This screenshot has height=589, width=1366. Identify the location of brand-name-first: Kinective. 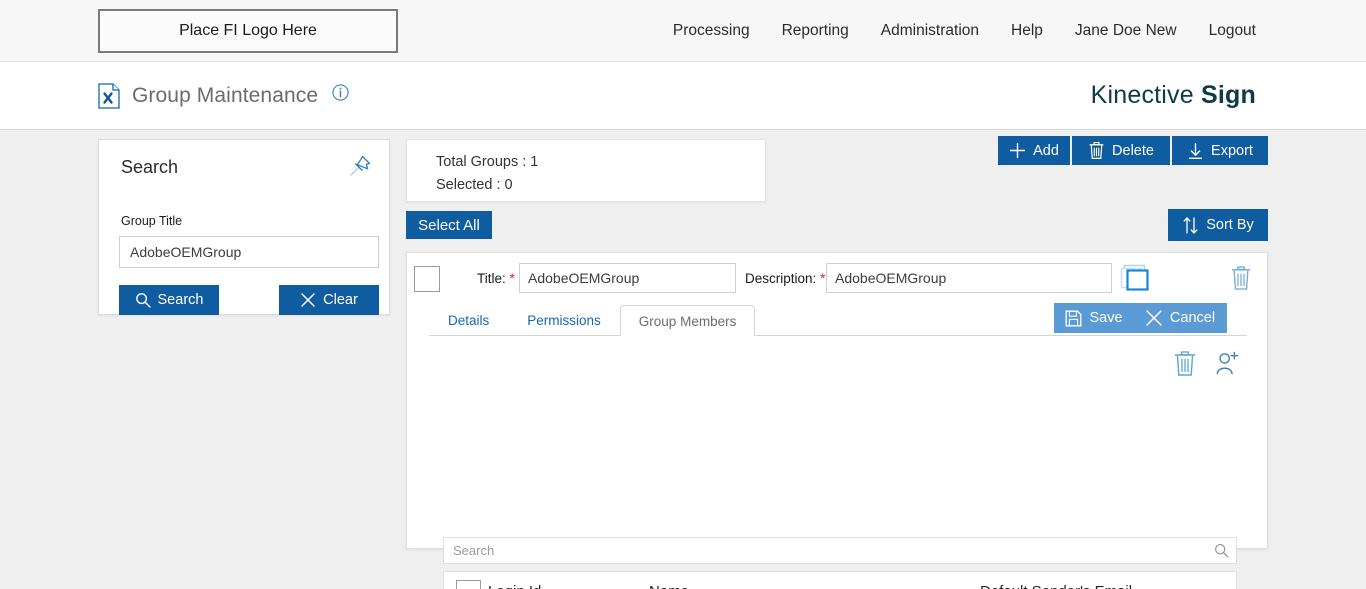
(1142, 95).